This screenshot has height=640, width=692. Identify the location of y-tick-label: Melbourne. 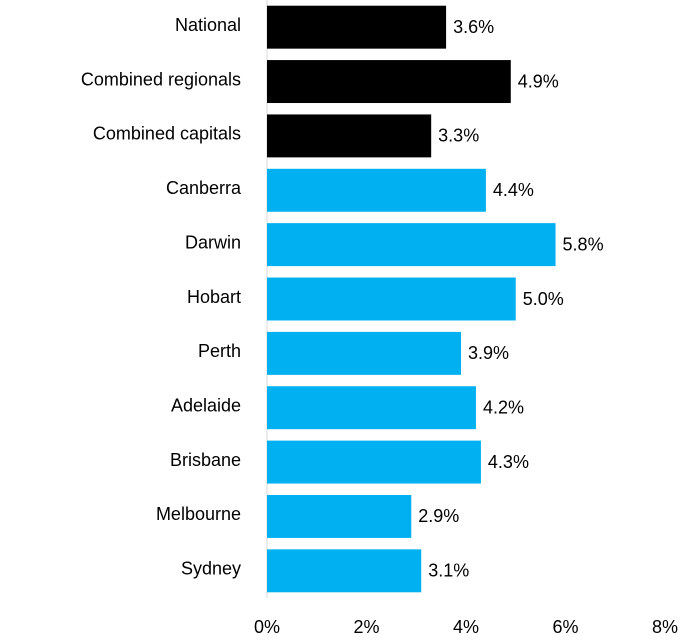
(198, 514).